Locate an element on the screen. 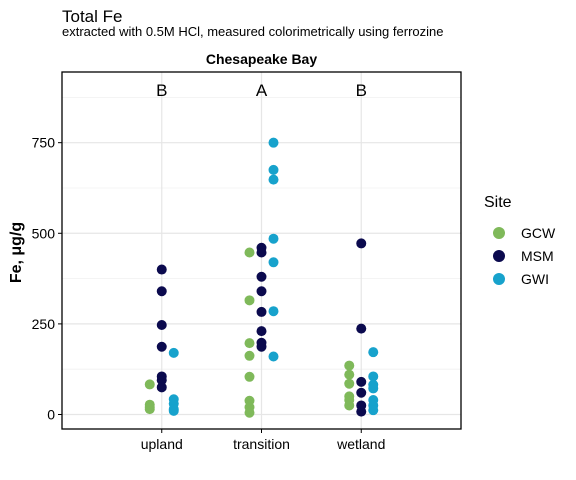 The image size is (576, 480). facet-label: Chesapeake Bay is located at coordinates (262, 59).